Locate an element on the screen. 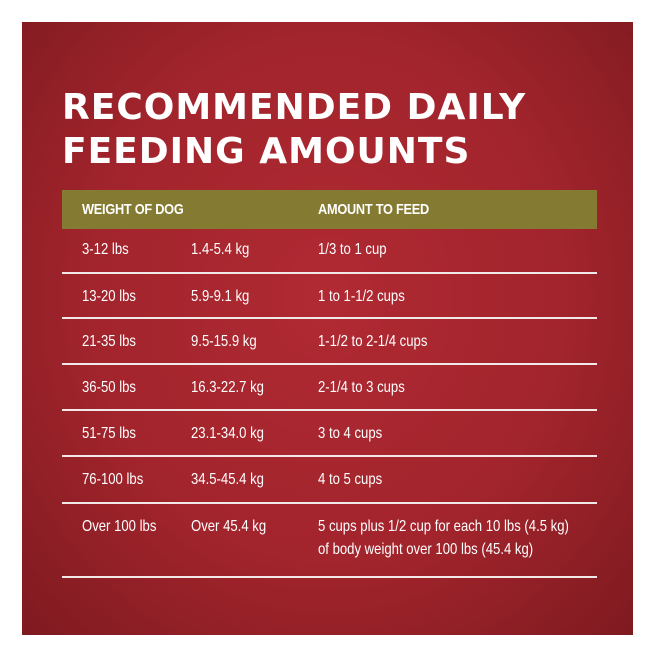 The width and height of the screenshot is (655, 655). feed-amount: 3 to 4 cups is located at coordinates (350, 433).